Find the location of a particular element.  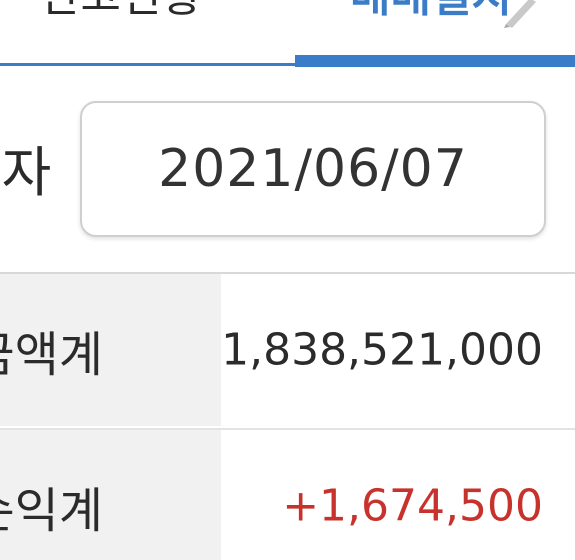

profit-loss-value: +1,674,500 is located at coordinates (412, 506).